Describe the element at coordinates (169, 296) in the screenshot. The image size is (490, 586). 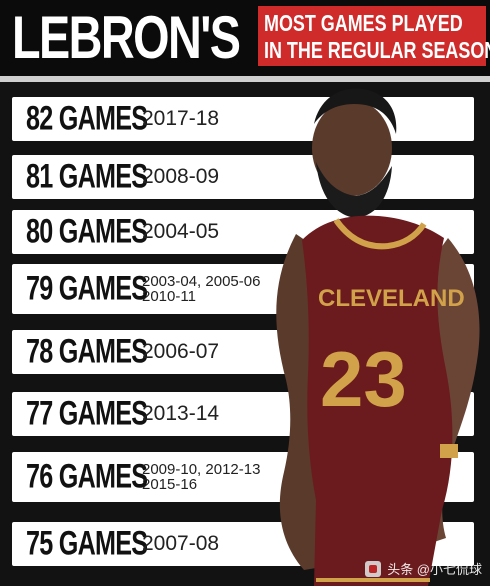
I see `season-line: 2010-11` at that location.